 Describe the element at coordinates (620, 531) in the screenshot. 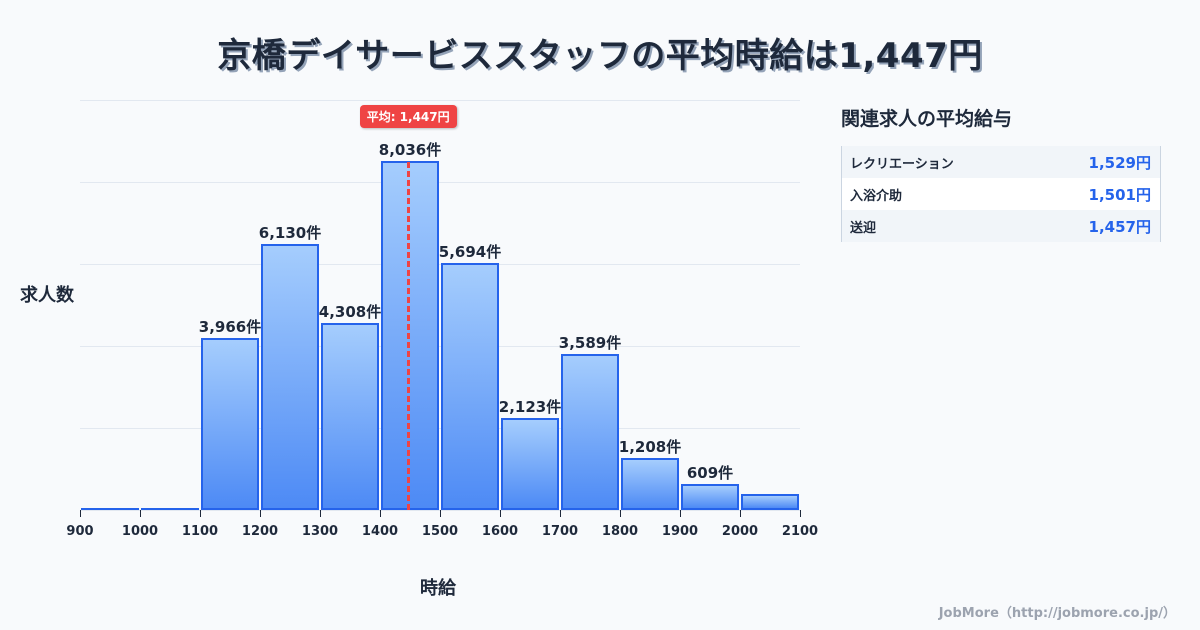

I see `x-tick-label: 1800` at that location.